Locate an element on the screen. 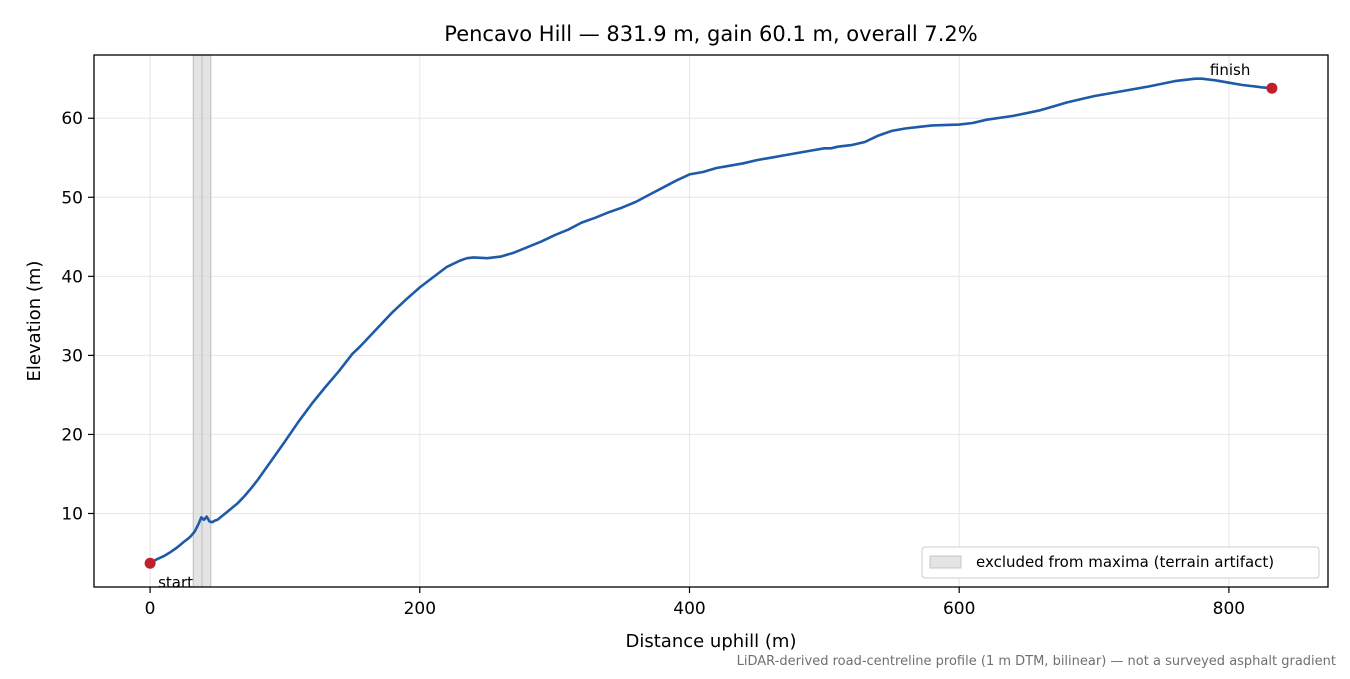  x-tick-label: 600 is located at coordinates (959, 609).